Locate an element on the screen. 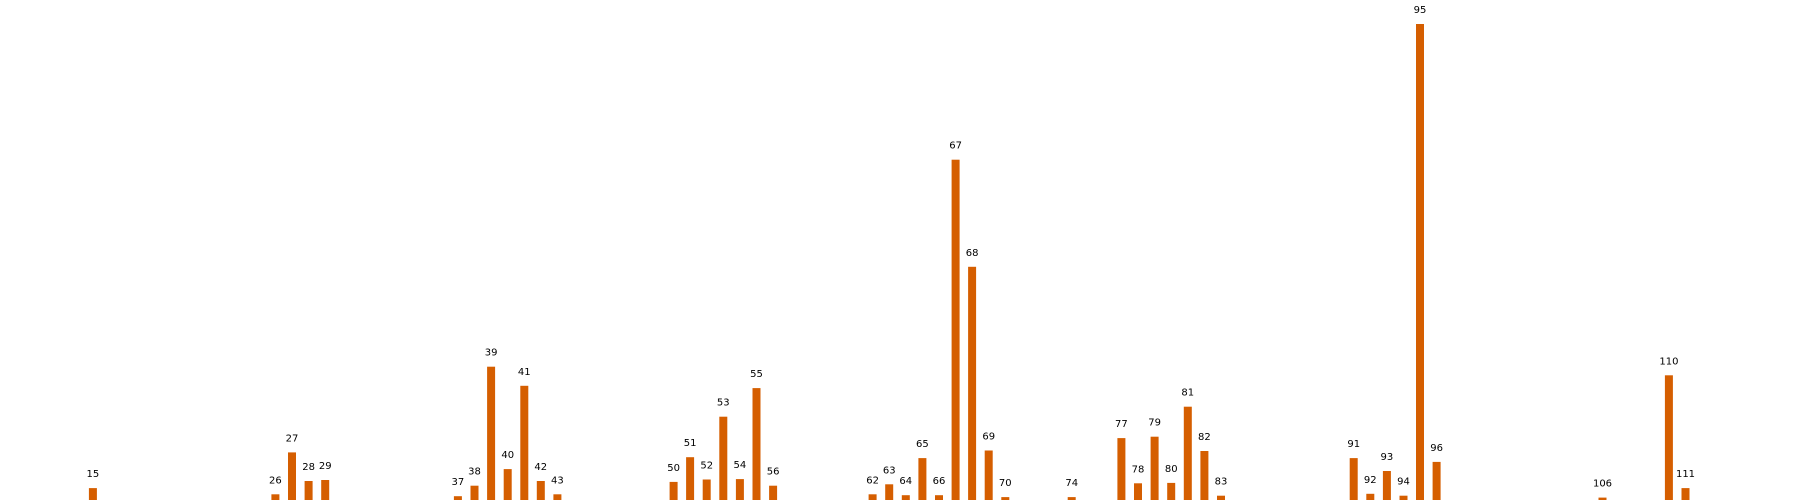 Image resolution: width=1800 pixels, height=500 pixels. bar-data-label: 66 is located at coordinates (939, 481).